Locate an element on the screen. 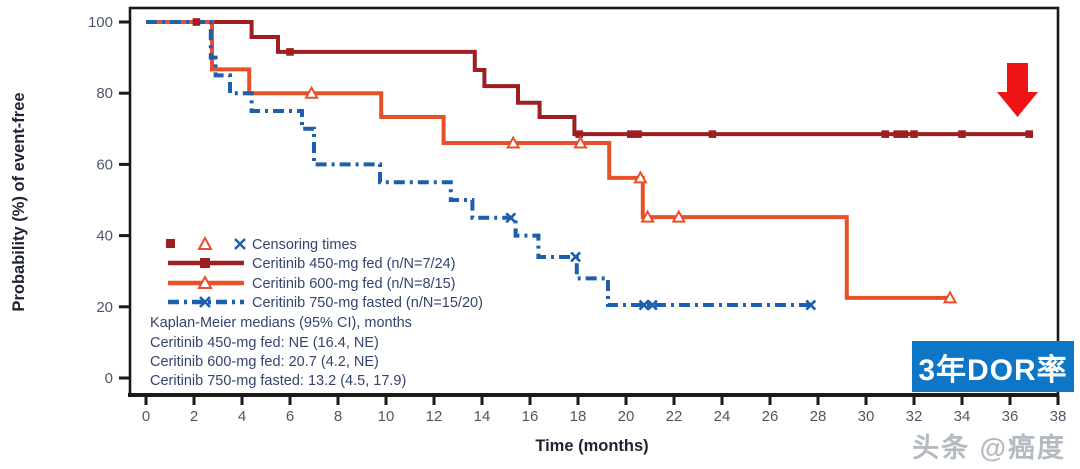 This screenshot has height=469, width=1080. legend-line-600-marker is located at coordinates (205, 281).